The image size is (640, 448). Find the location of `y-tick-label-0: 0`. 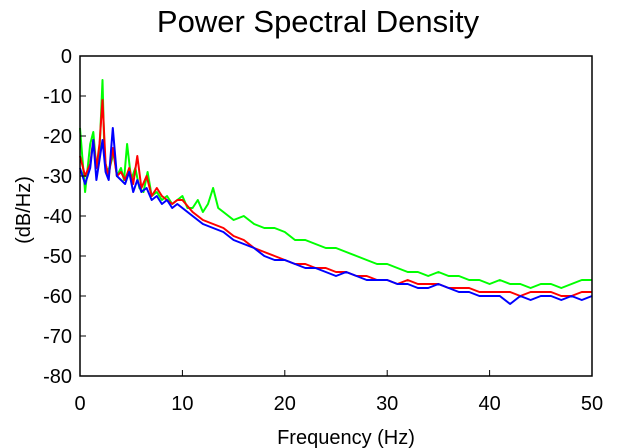

y-tick-label-0: 0 is located at coordinates (66, 57).